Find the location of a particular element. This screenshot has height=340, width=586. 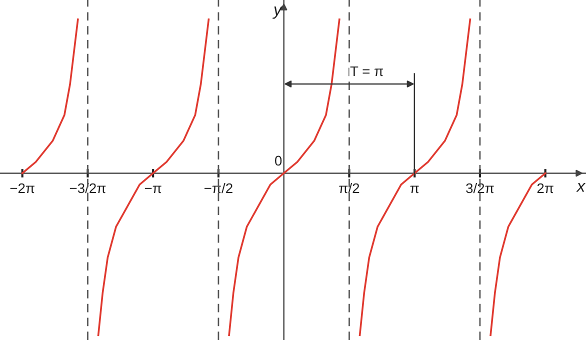

annotation: 0 is located at coordinates (278, 161).